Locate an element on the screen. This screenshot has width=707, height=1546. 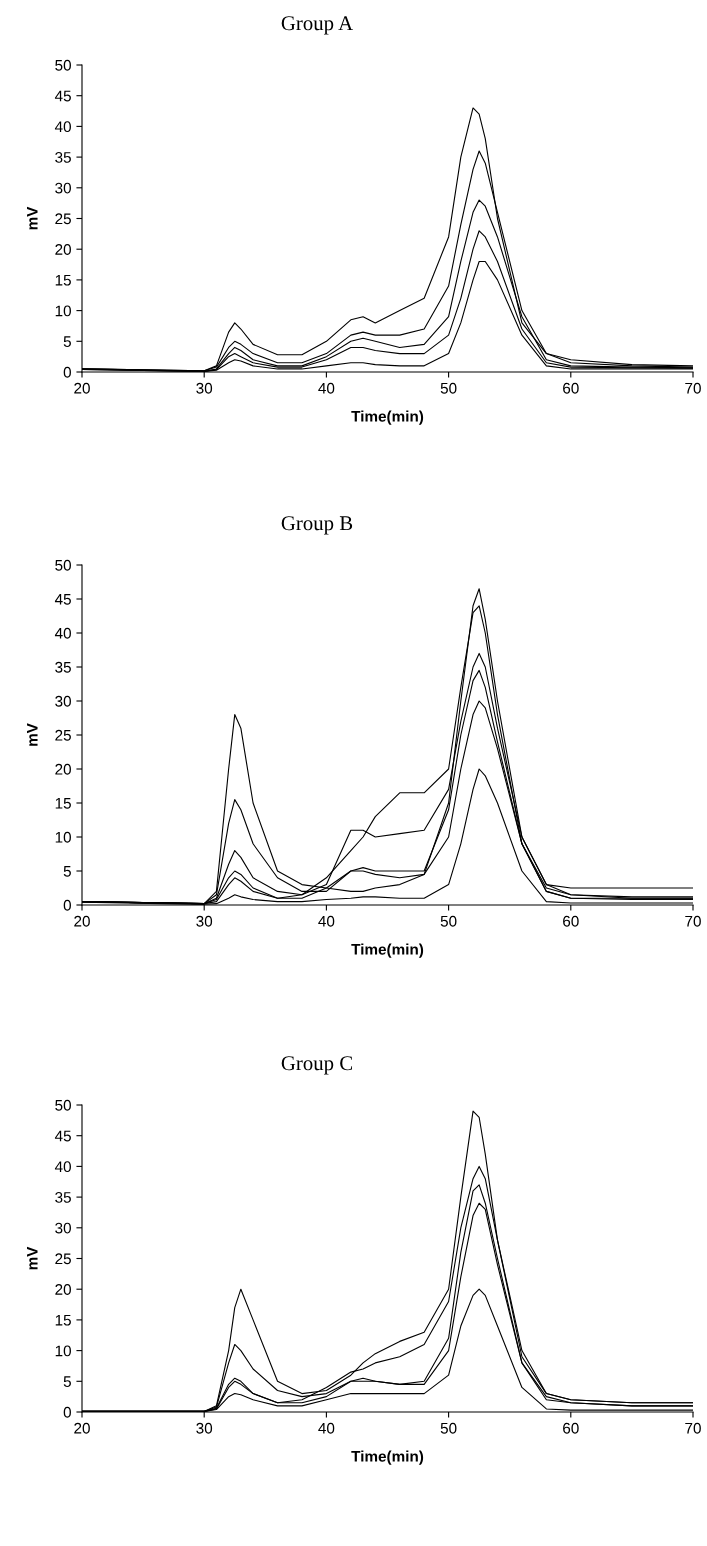
chart-title: Group B is located at coordinates (317, 525).